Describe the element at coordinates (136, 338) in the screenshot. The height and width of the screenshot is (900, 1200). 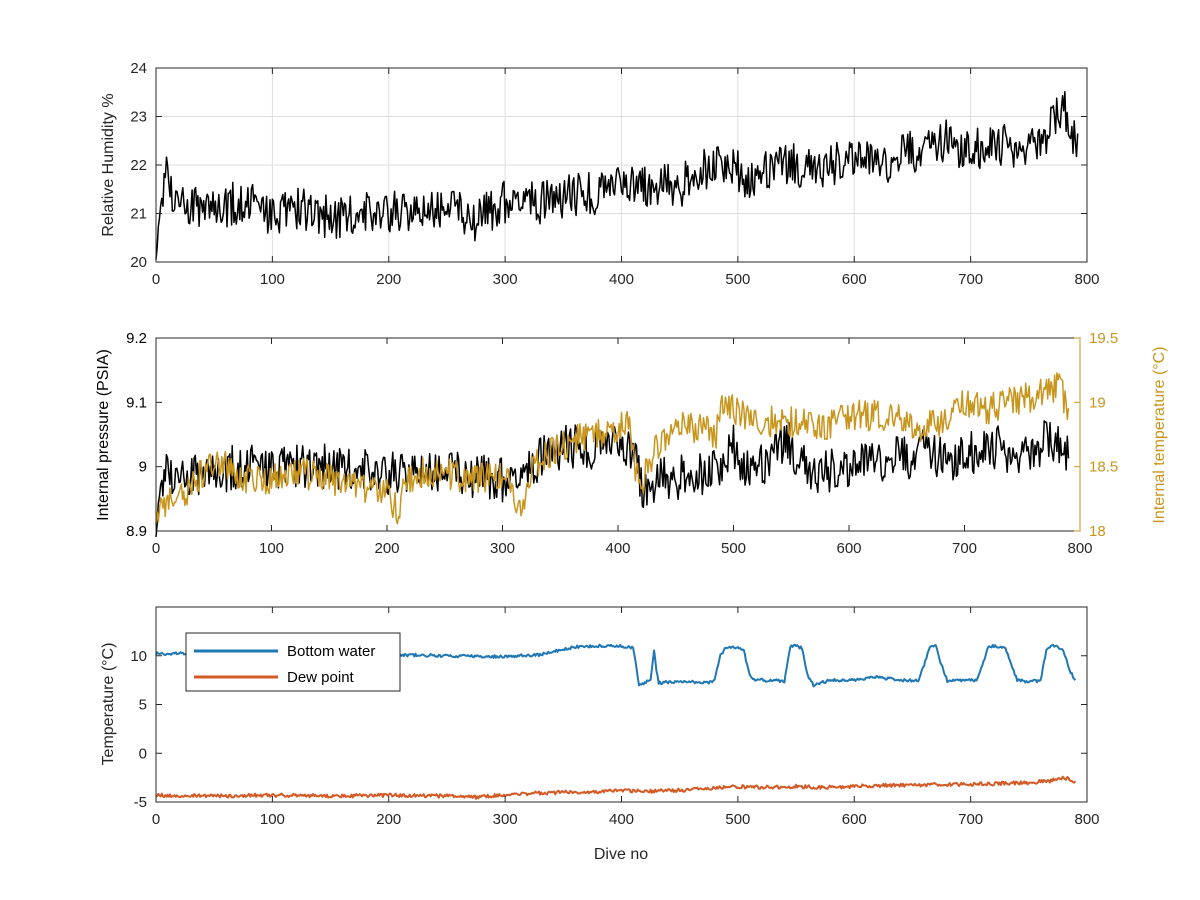
I see `y-tick-label: 9.2` at that location.